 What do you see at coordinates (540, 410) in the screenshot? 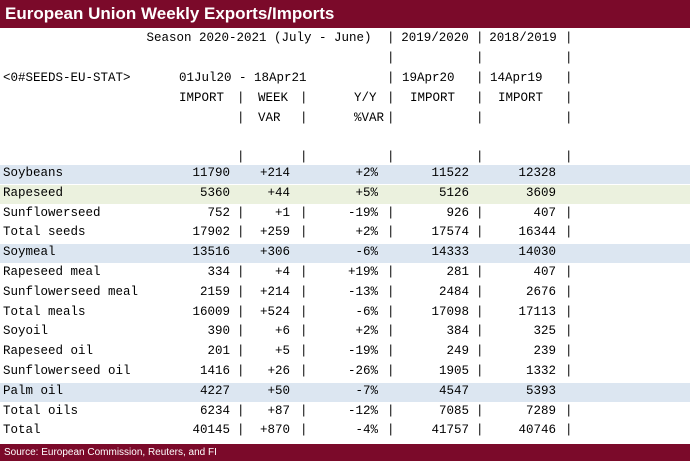
I see `import-2018-cell: 7289` at bounding box center [540, 410].